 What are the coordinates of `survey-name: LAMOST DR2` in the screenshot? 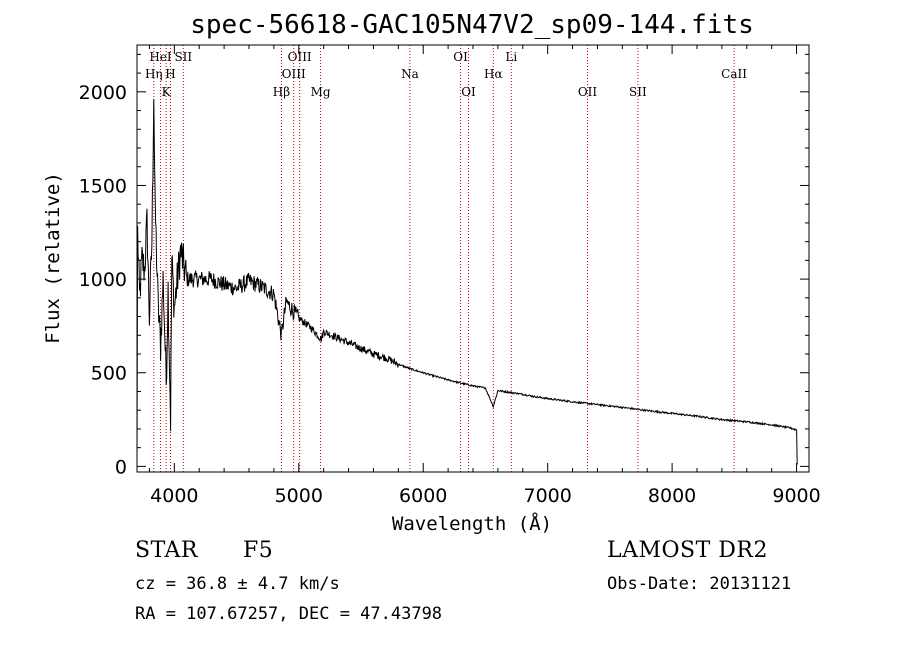 It's located at (687, 550).